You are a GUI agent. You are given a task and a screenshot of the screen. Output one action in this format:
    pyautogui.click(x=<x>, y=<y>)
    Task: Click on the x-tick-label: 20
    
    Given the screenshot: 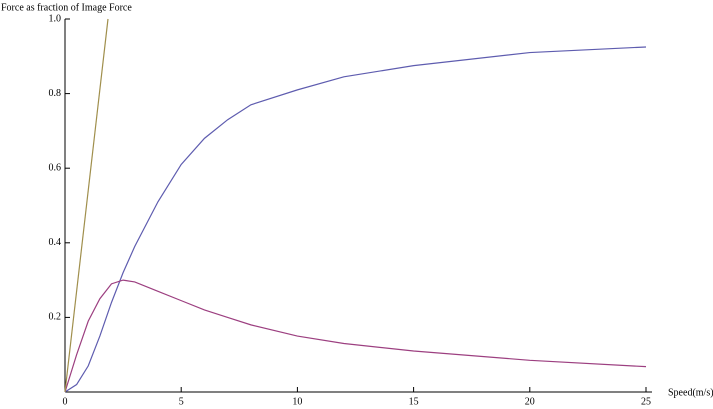 What is the action you would take?
    pyautogui.click(x=530, y=401)
    